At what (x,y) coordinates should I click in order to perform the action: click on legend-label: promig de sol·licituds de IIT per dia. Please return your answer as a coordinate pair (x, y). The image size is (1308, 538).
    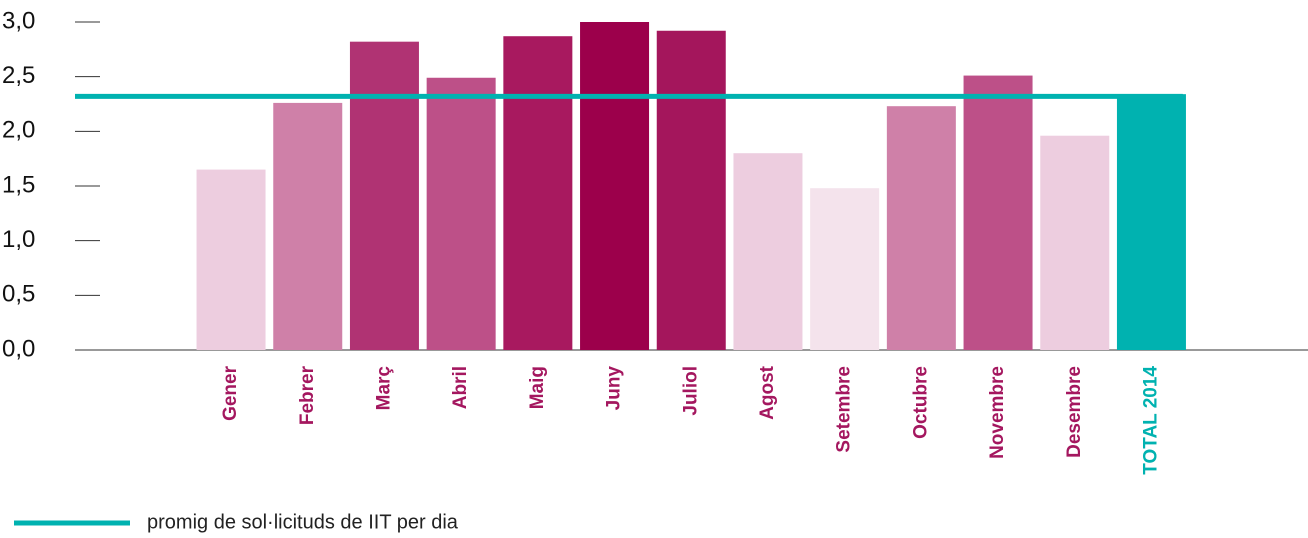
    Looking at the image, I should click on (303, 522).